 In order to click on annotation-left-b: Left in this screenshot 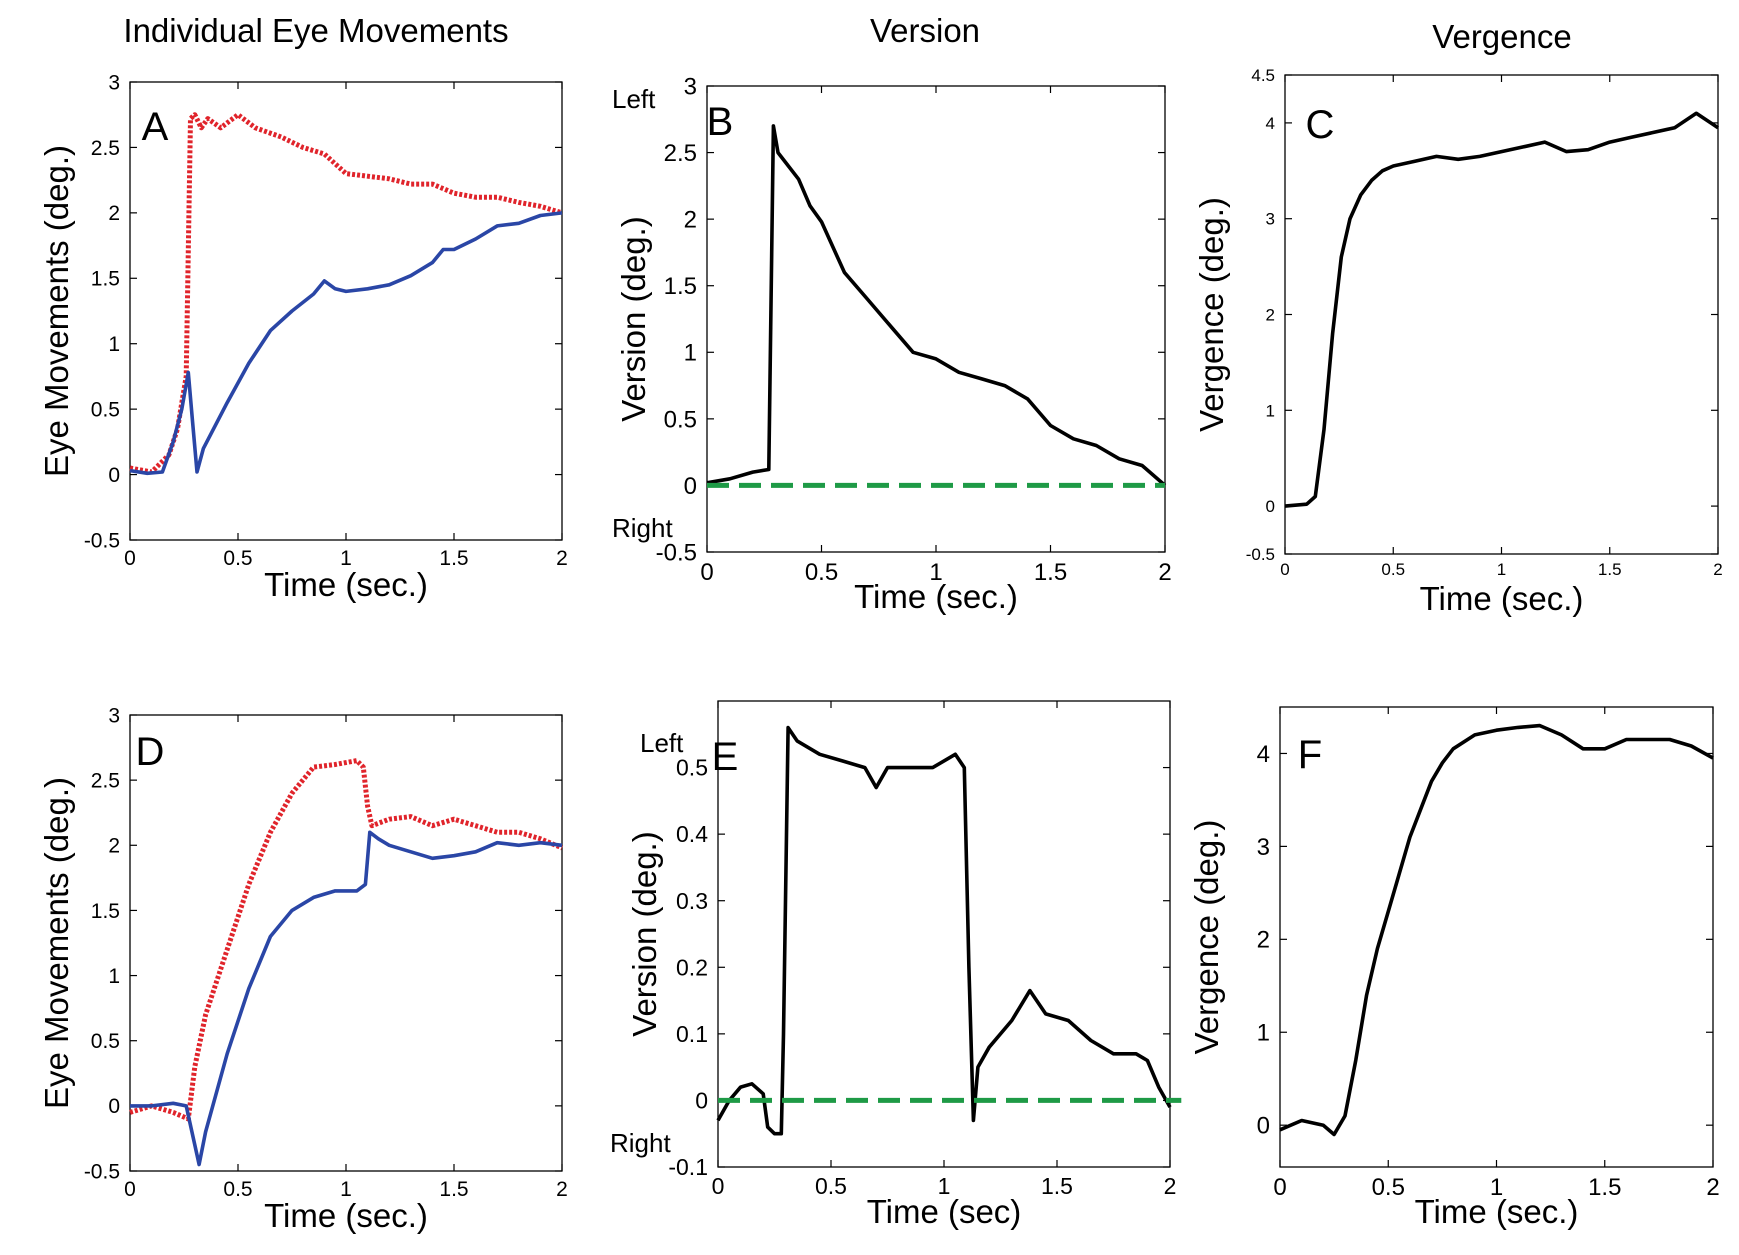, I will do `click(634, 99)`.